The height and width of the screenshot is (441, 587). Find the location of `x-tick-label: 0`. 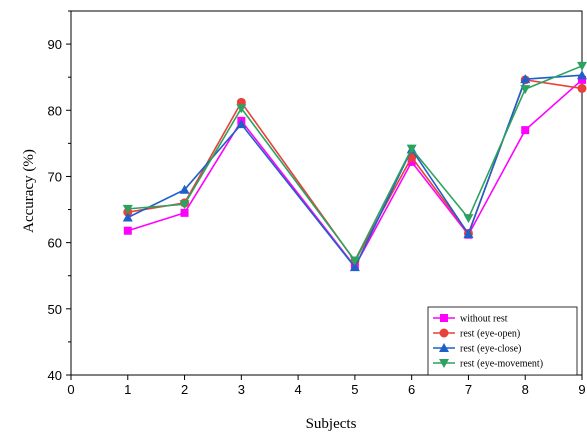

x-tick-label: 0 is located at coordinates (70, 389).